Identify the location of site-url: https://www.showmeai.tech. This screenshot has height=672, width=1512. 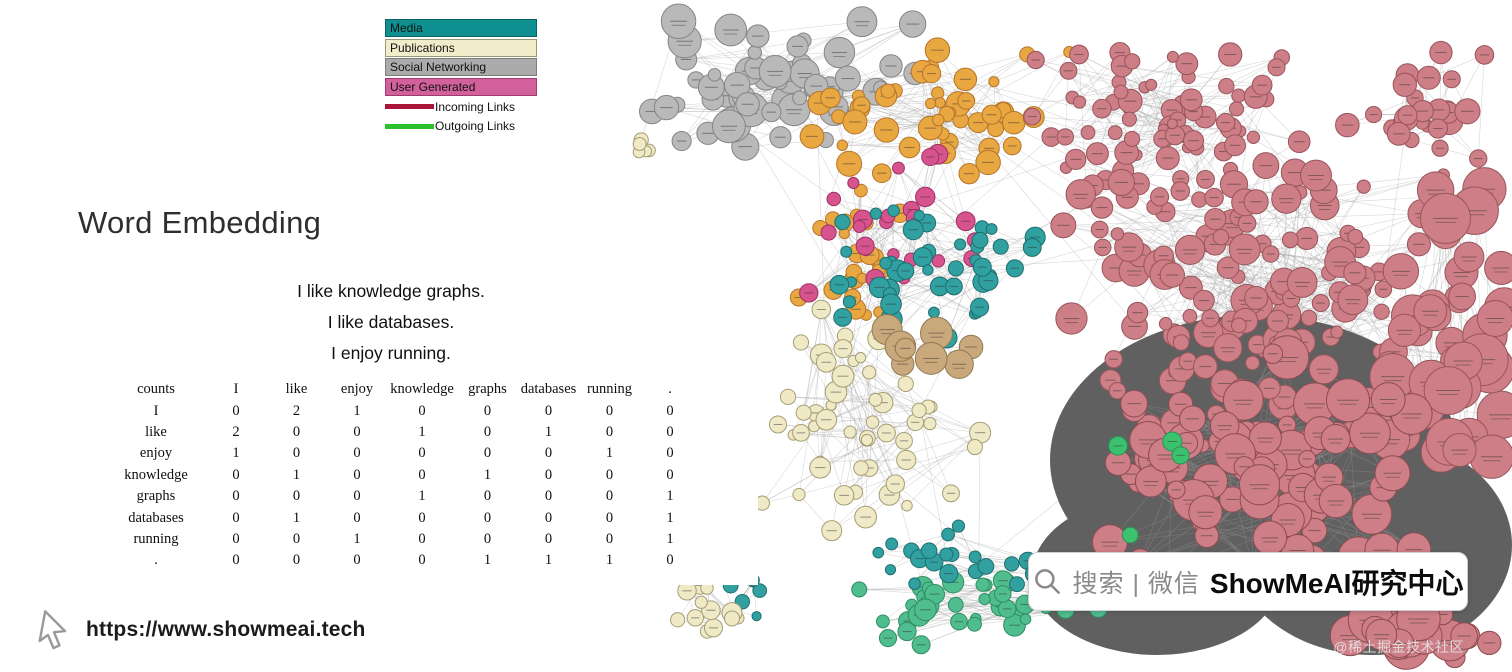
(226, 629).